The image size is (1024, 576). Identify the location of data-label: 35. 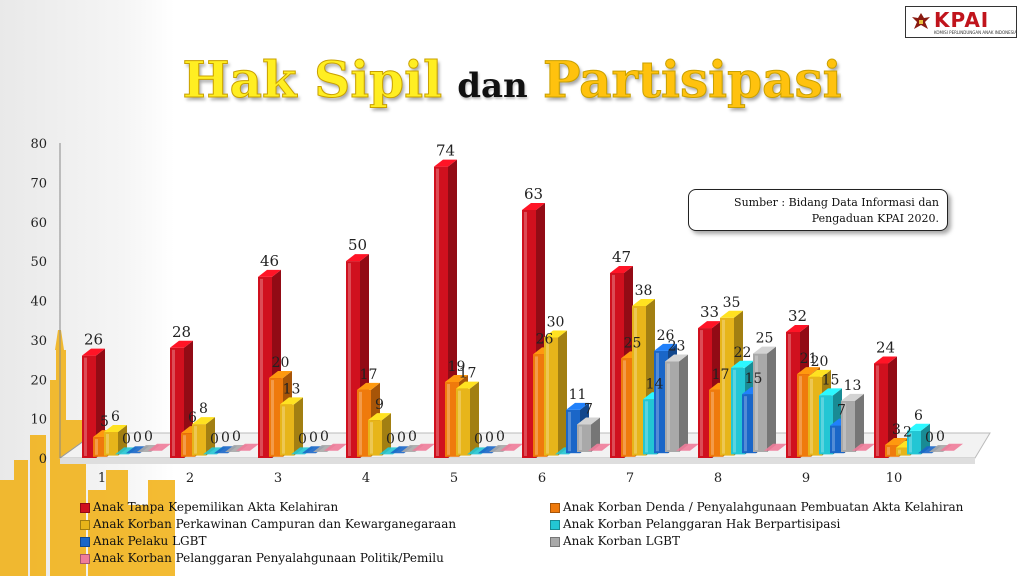
(732, 303).